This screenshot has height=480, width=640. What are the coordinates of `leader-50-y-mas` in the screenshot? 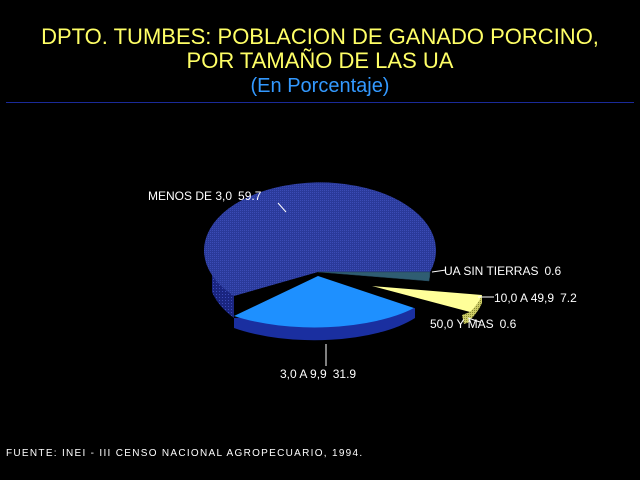 It's located at (474, 320).